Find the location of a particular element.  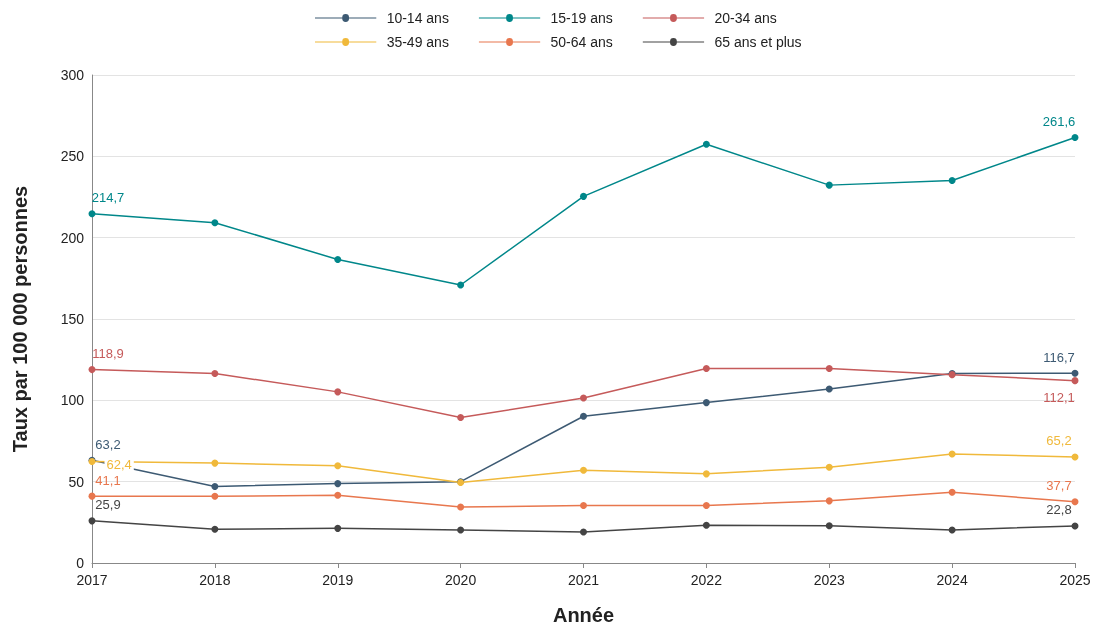

y-tick-label: 100 is located at coordinates (72, 400).